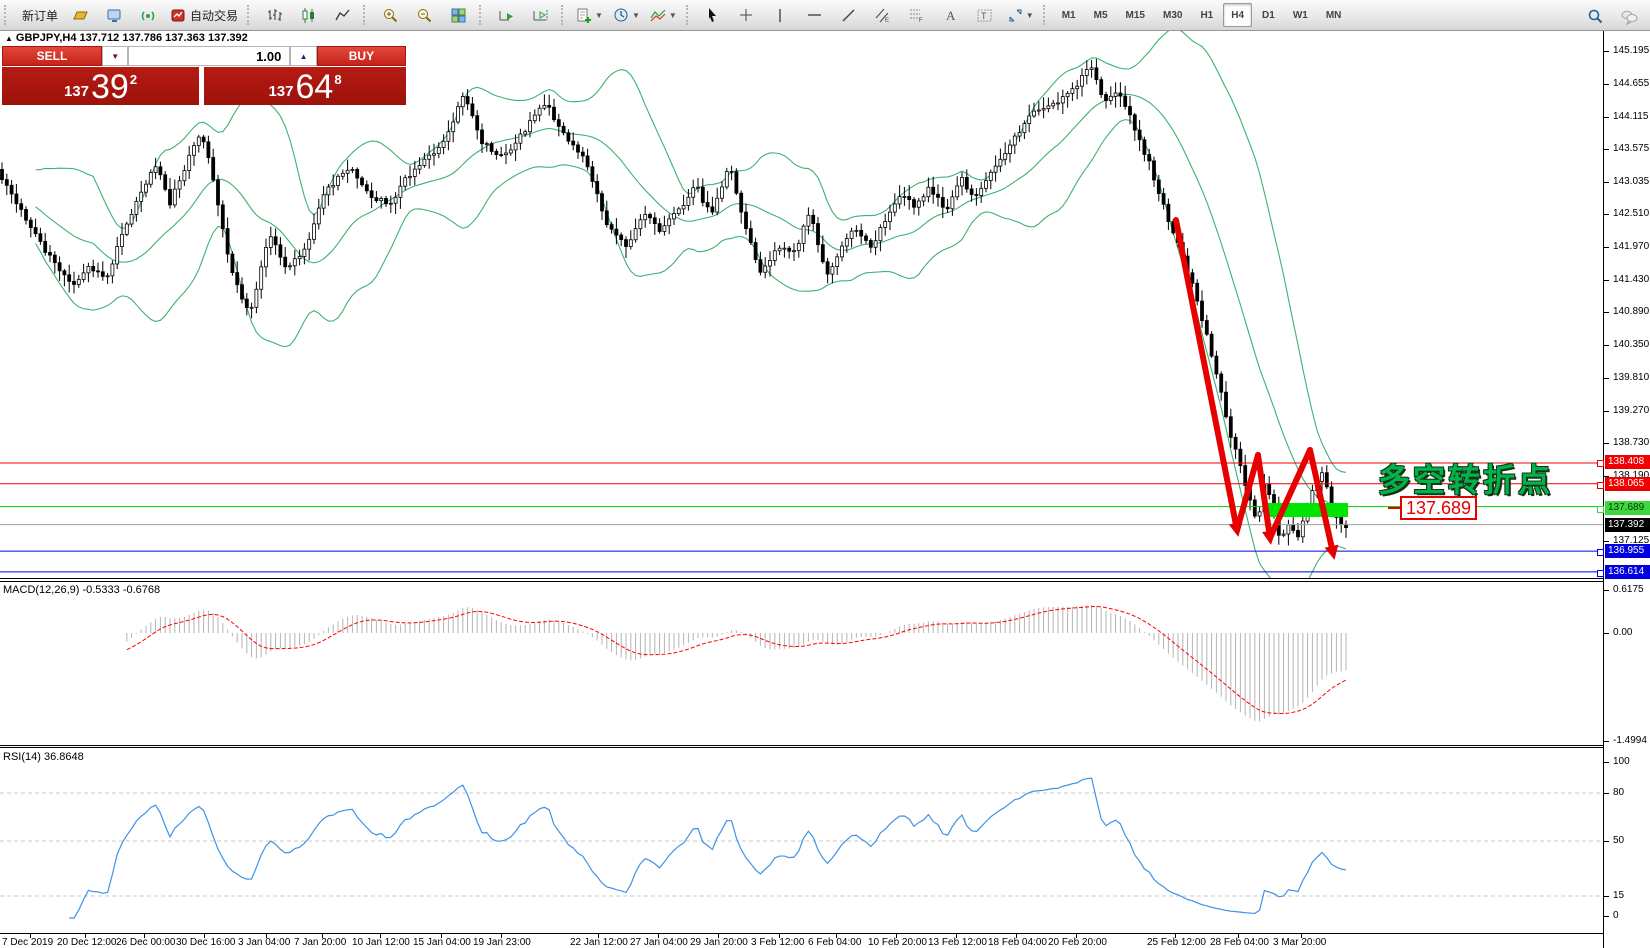 This screenshot has height=948, width=1650. Describe the element at coordinates (1333, 15) in the screenshot. I see `timeframe-button-mn: MN` at that location.